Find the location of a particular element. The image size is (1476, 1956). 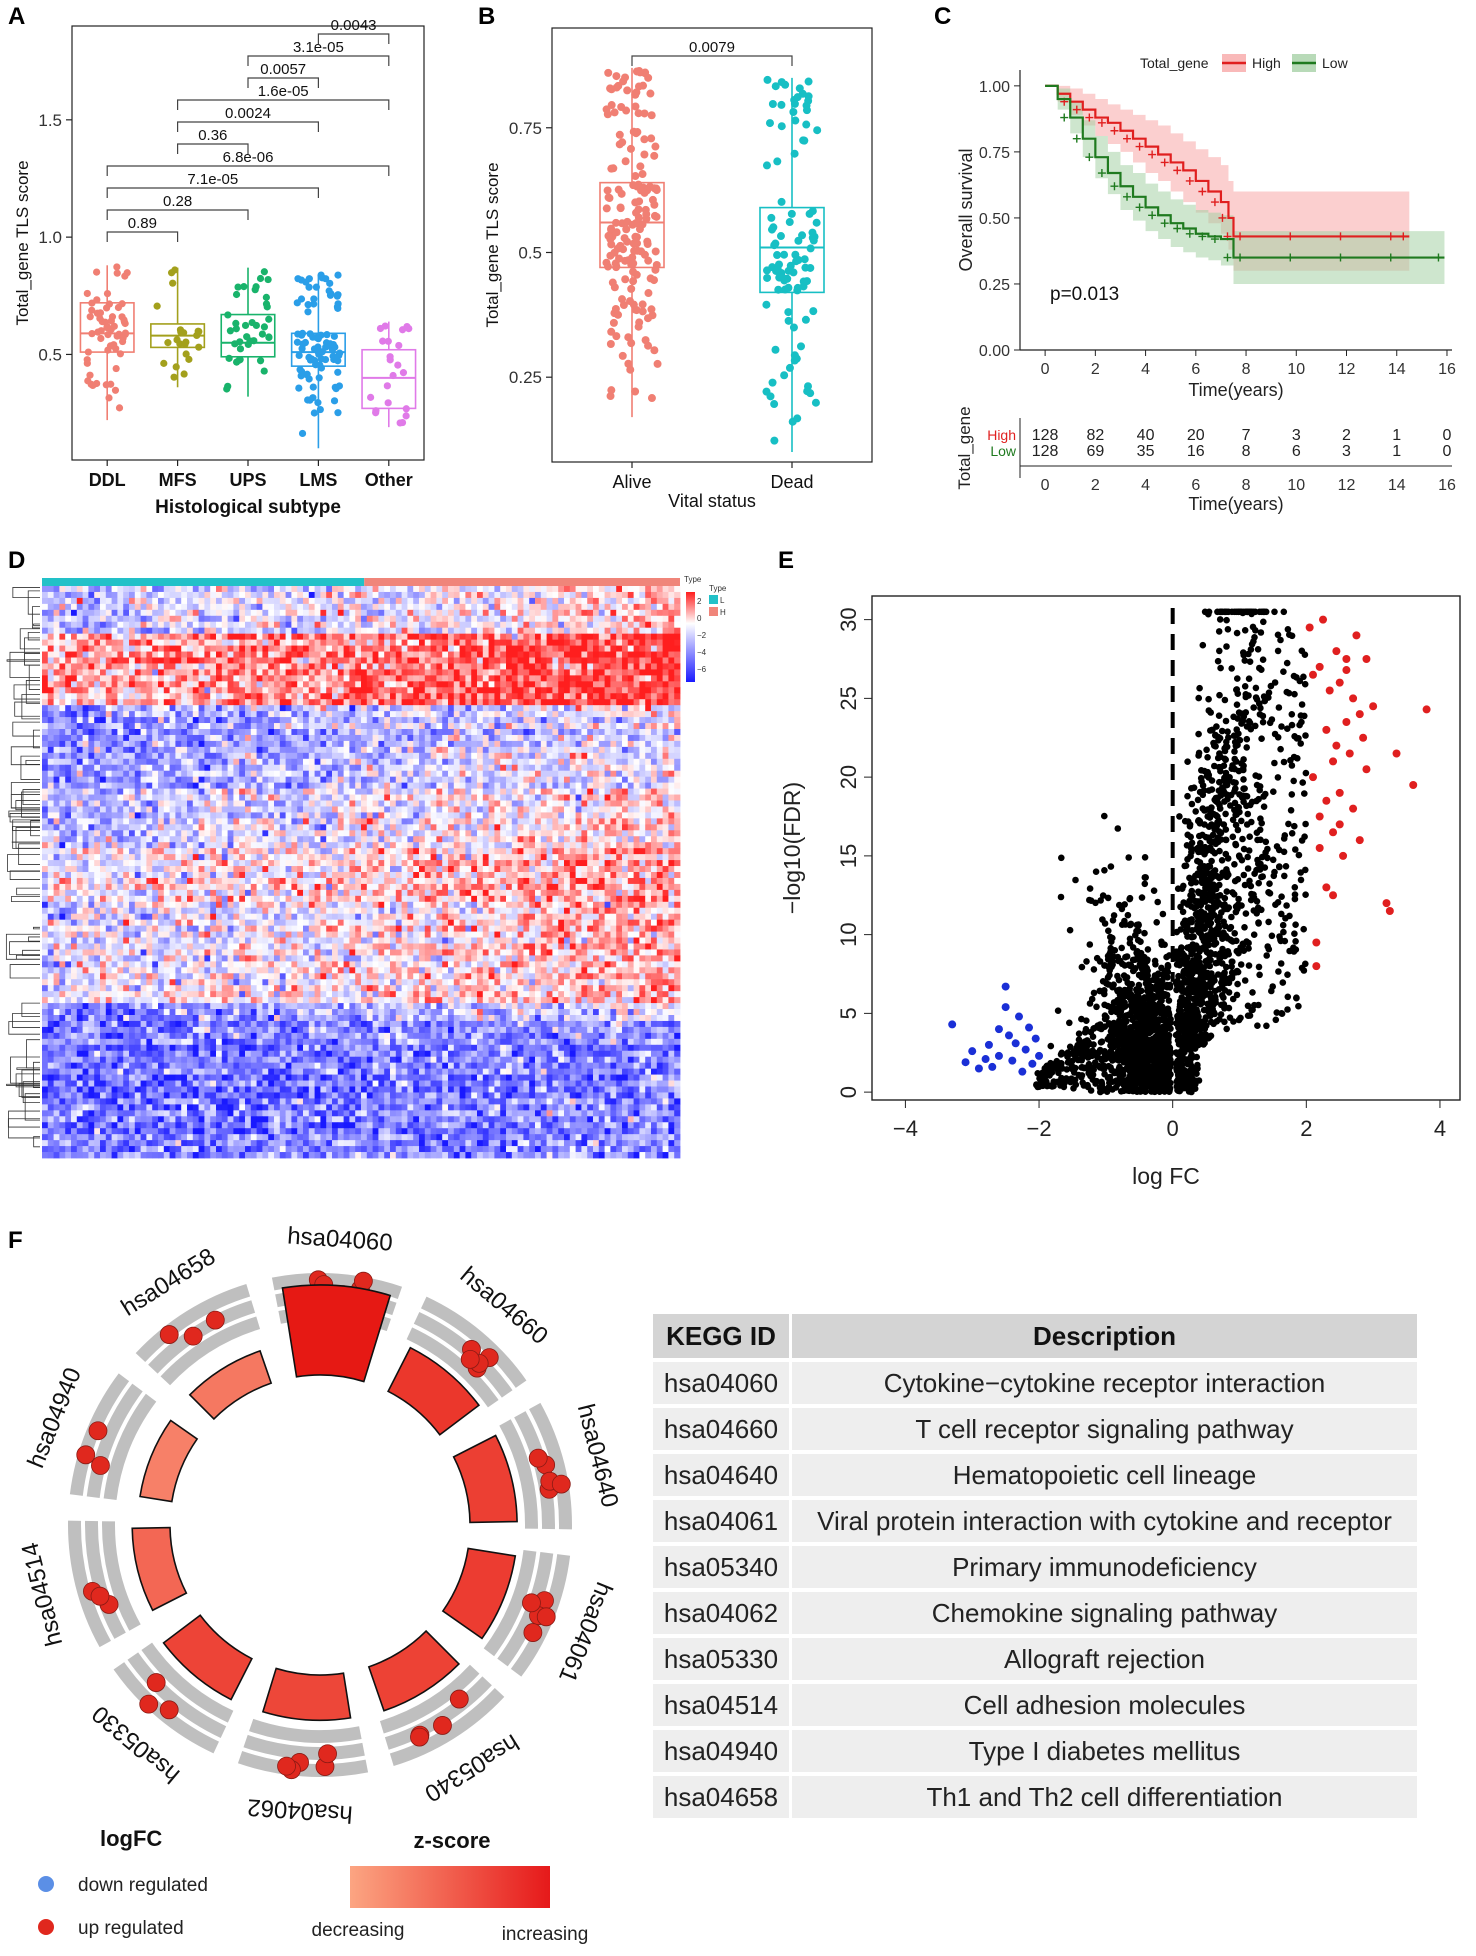

risk-count: 1 is located at coordinates (1396, 451).